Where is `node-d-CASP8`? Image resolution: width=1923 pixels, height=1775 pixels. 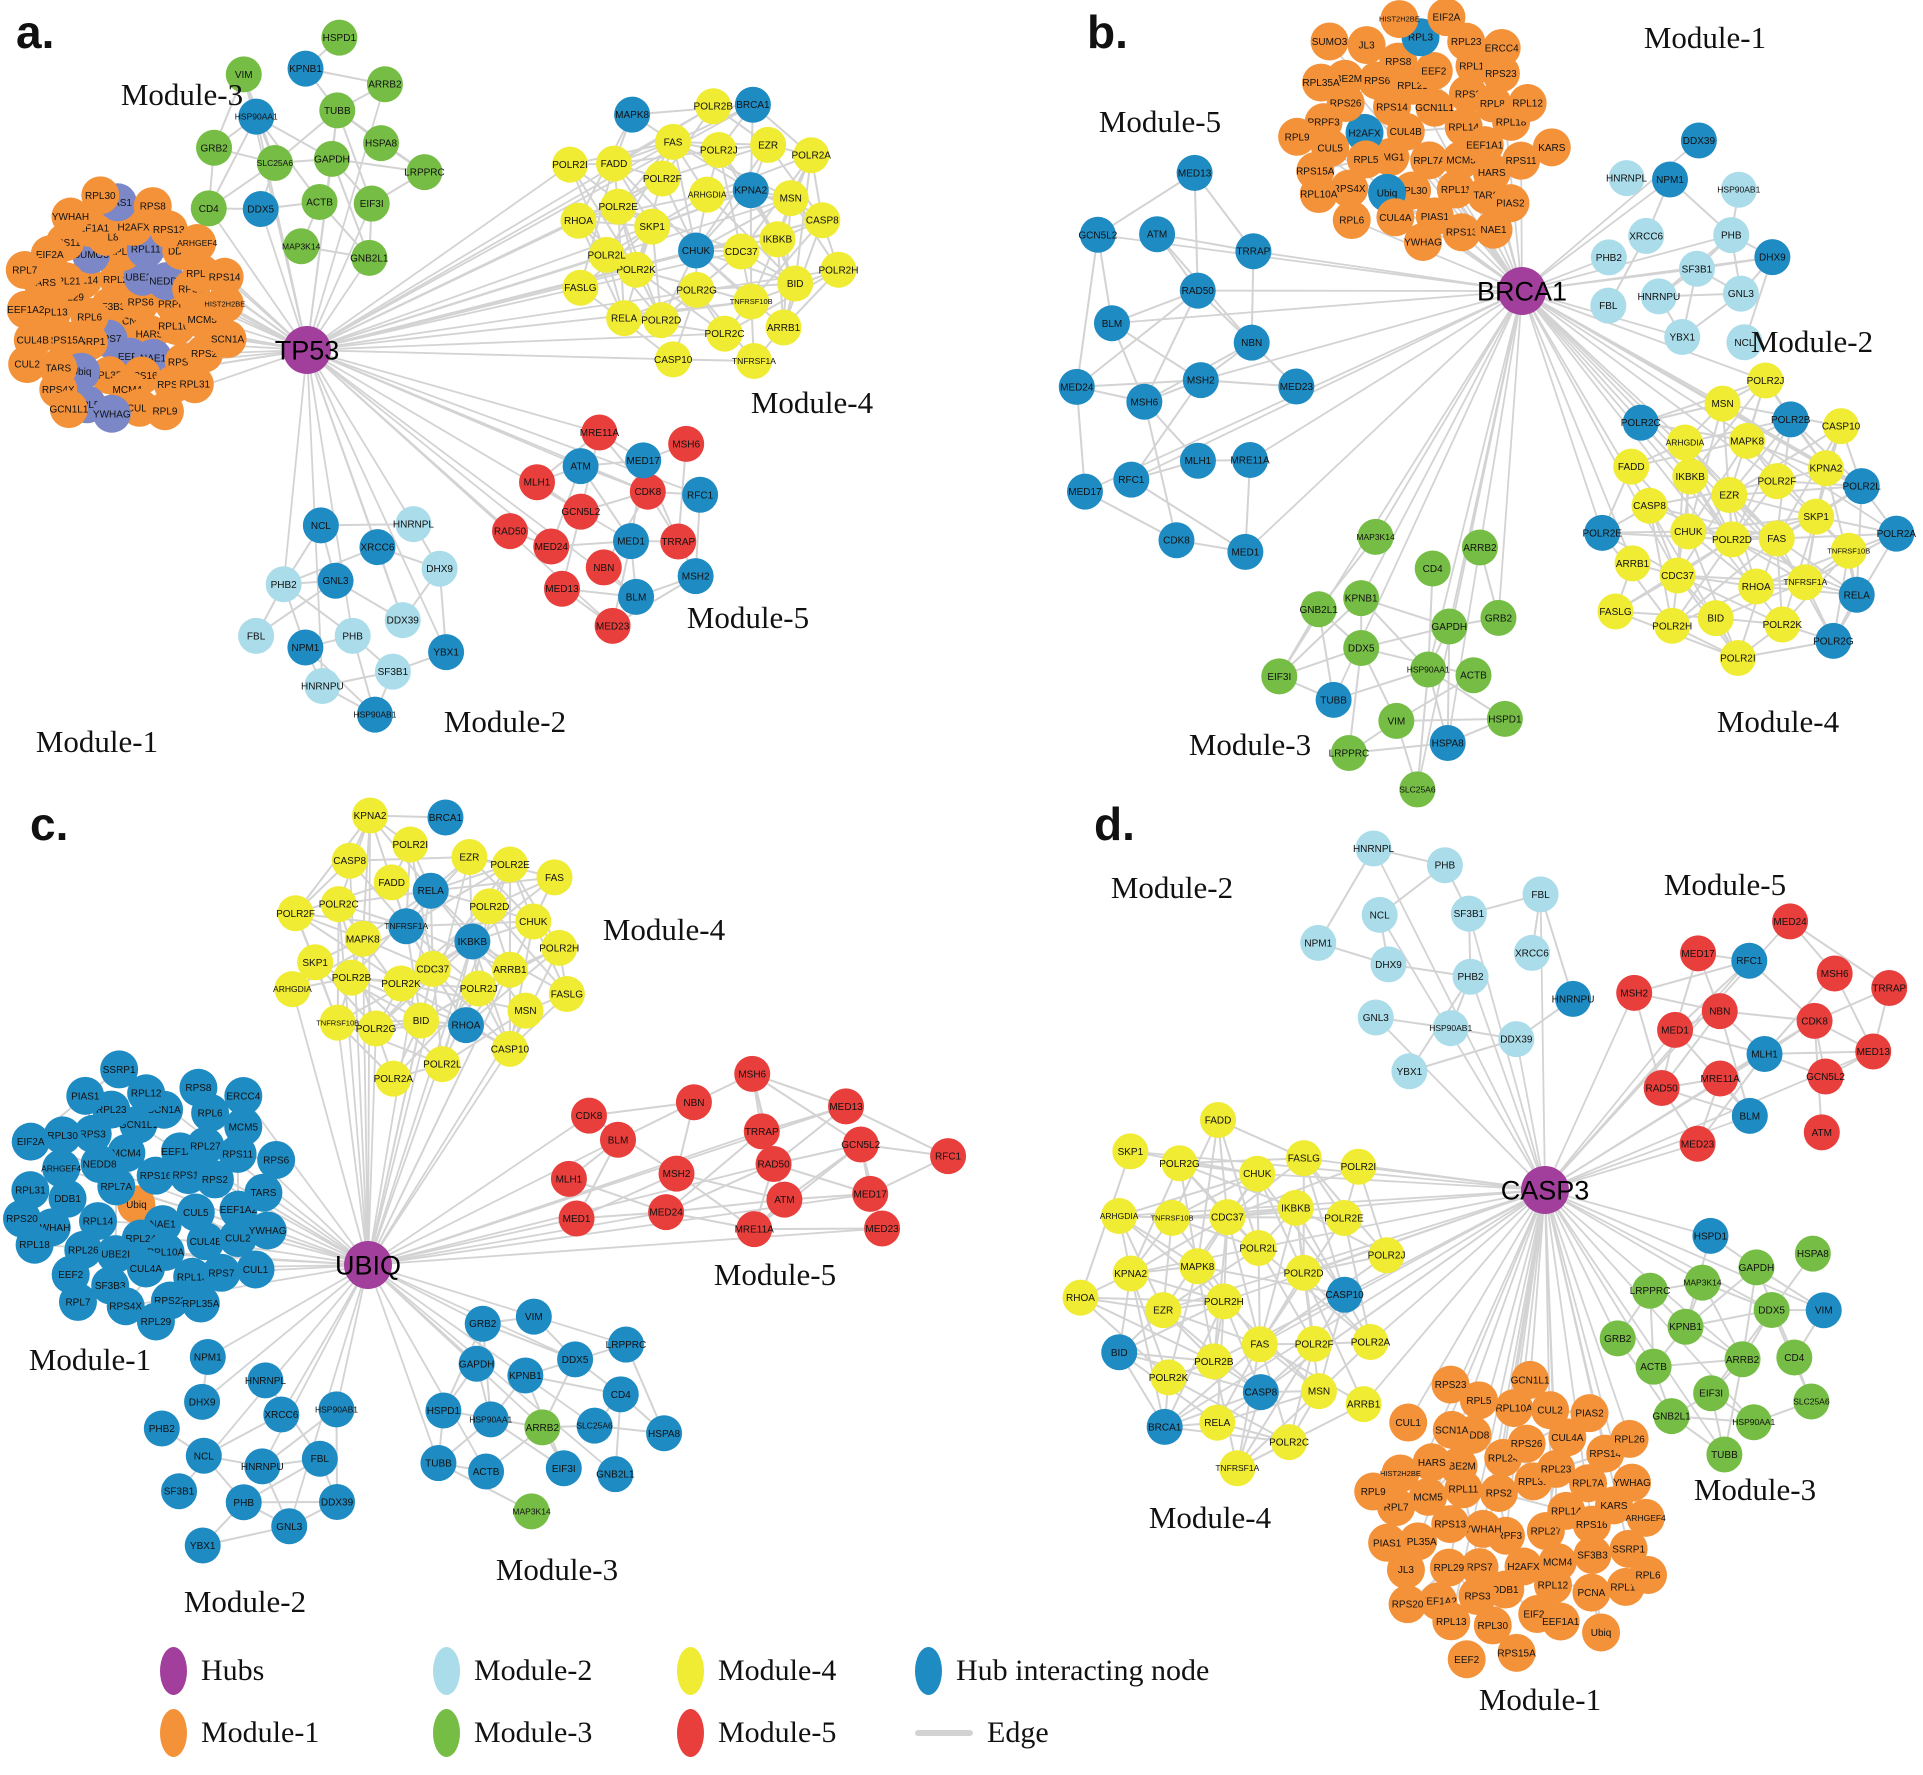 node-d-CASP8 is located at coordinates (1260, 1392).